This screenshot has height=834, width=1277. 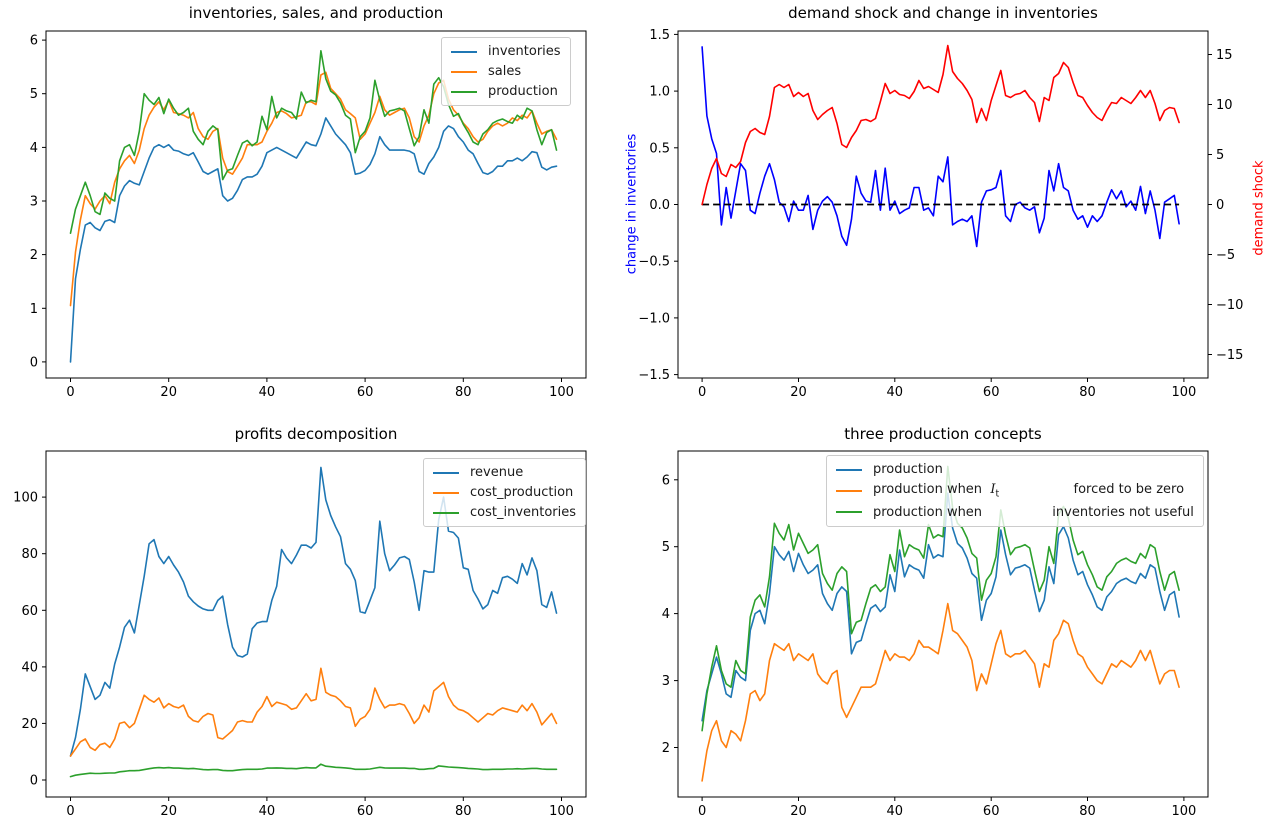 I want to click on y-axis-label-demand-shock: demand shock, so click(x=1259, y=208).